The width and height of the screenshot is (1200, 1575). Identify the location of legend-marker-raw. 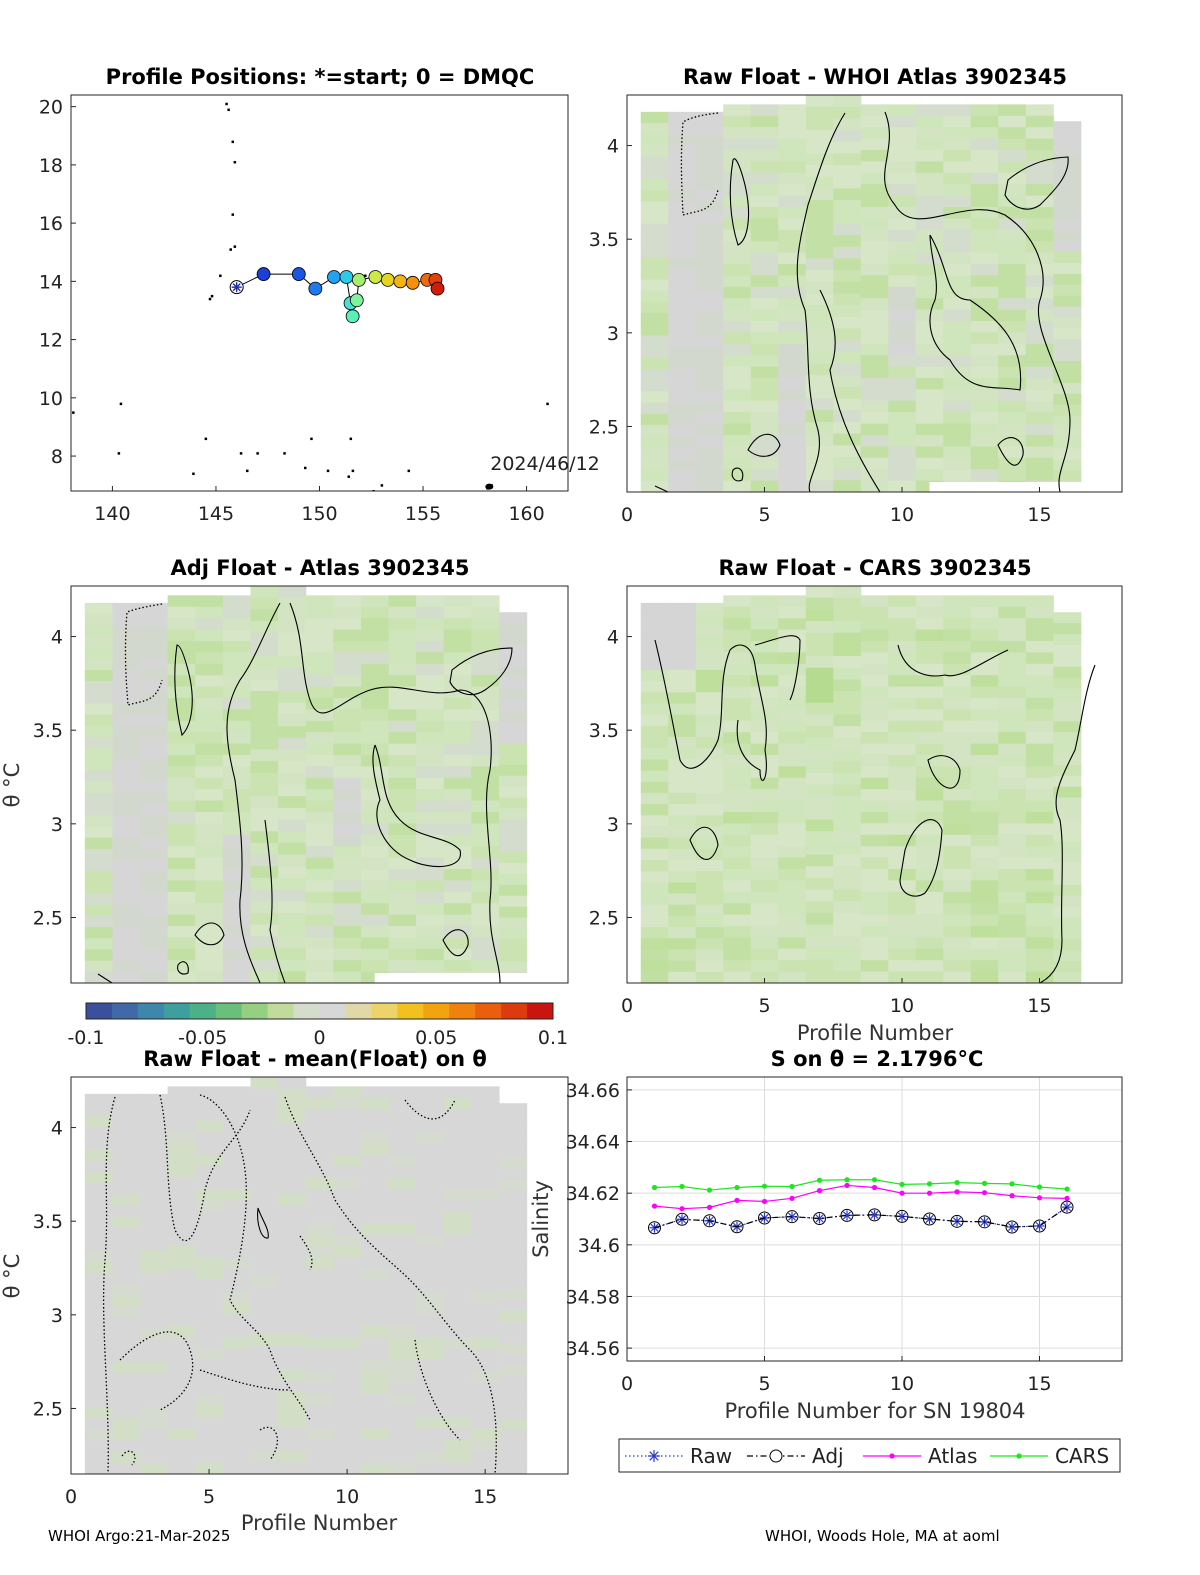
(654, 1456).